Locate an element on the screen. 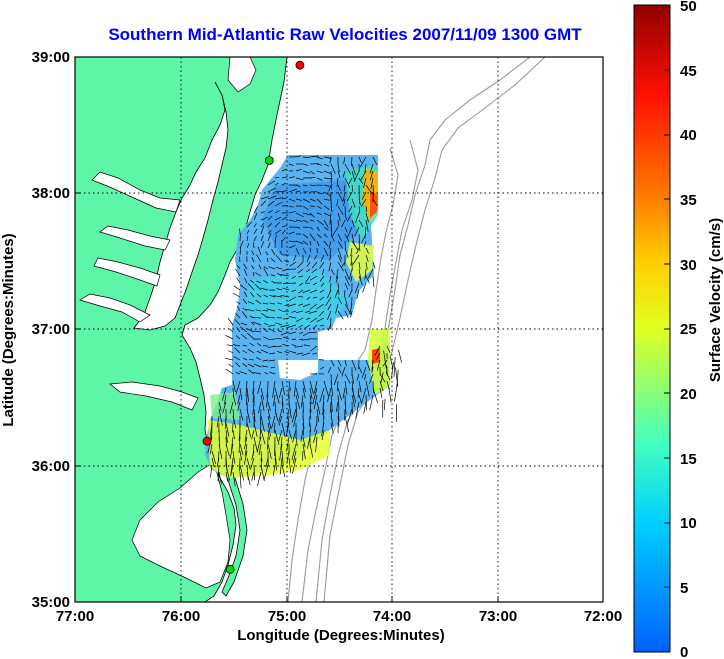 The image size is (724, 659). colorbar-tick-label: 15 is located at coordinates (688, 459).